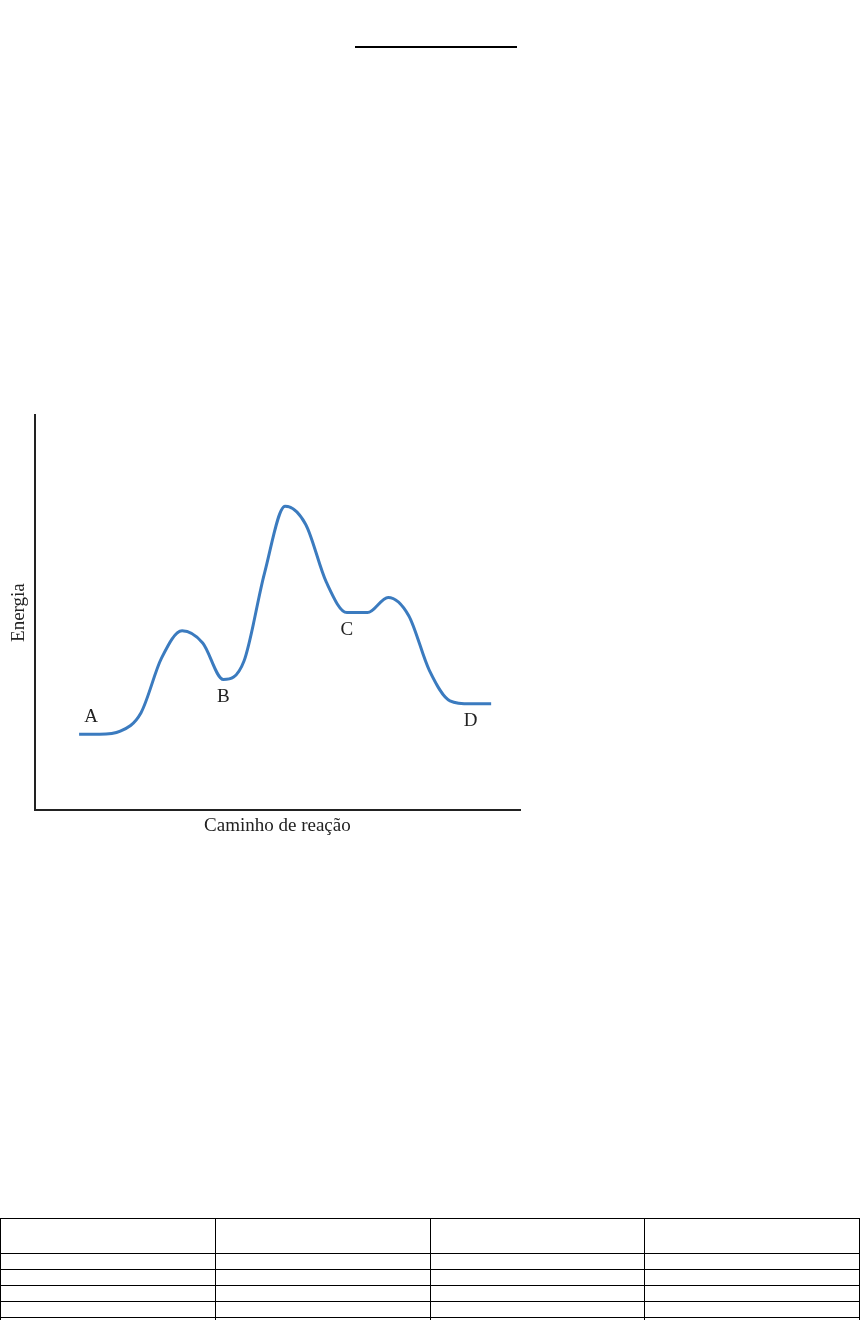 The width and height of the screenshot is (867, 1320). I want to click on annotation: A, so click(91, 715).